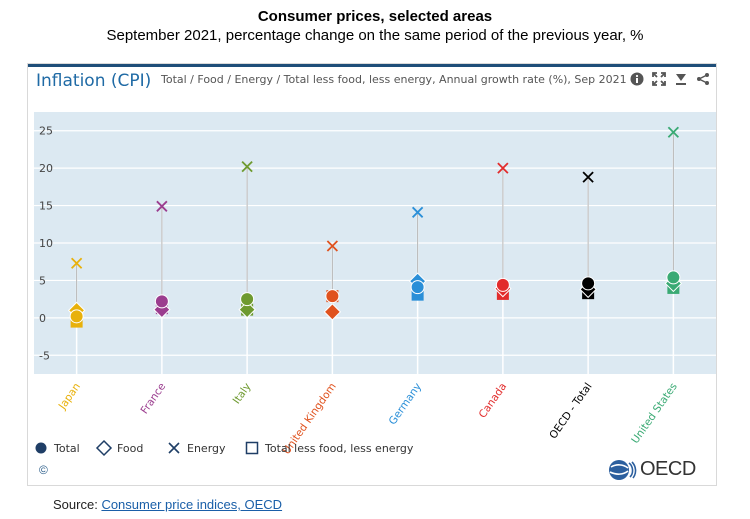 The width and height of the screenshot is (750, 519). What do you see at coordinates (46, 206) in the screenshot?
I see `y-tick-label: 15` at bounding box center [46, 206].